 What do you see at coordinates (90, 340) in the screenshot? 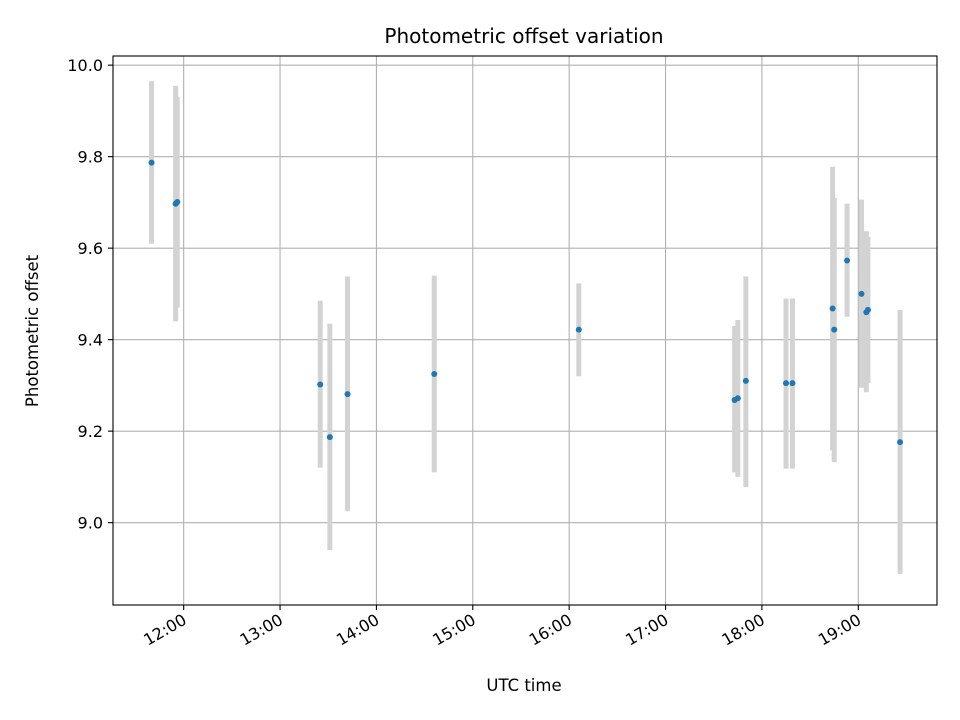
I see `y-tick-label: 9.4` at bounding box center [90, 340].